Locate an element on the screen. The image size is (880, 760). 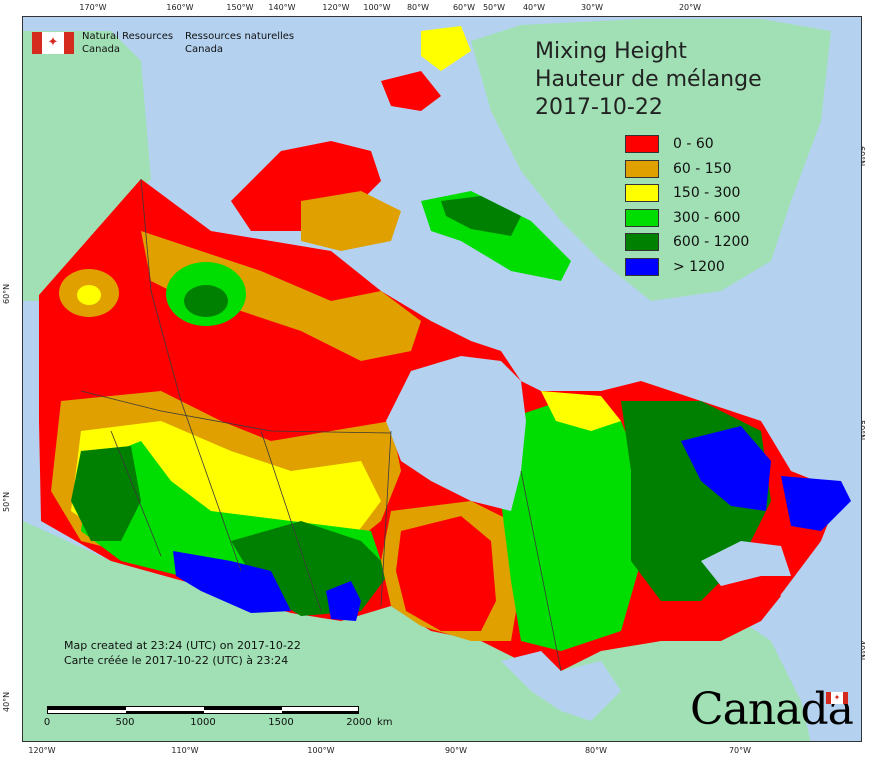
zone-0-60-ontario is located at coordinates (446, 573).